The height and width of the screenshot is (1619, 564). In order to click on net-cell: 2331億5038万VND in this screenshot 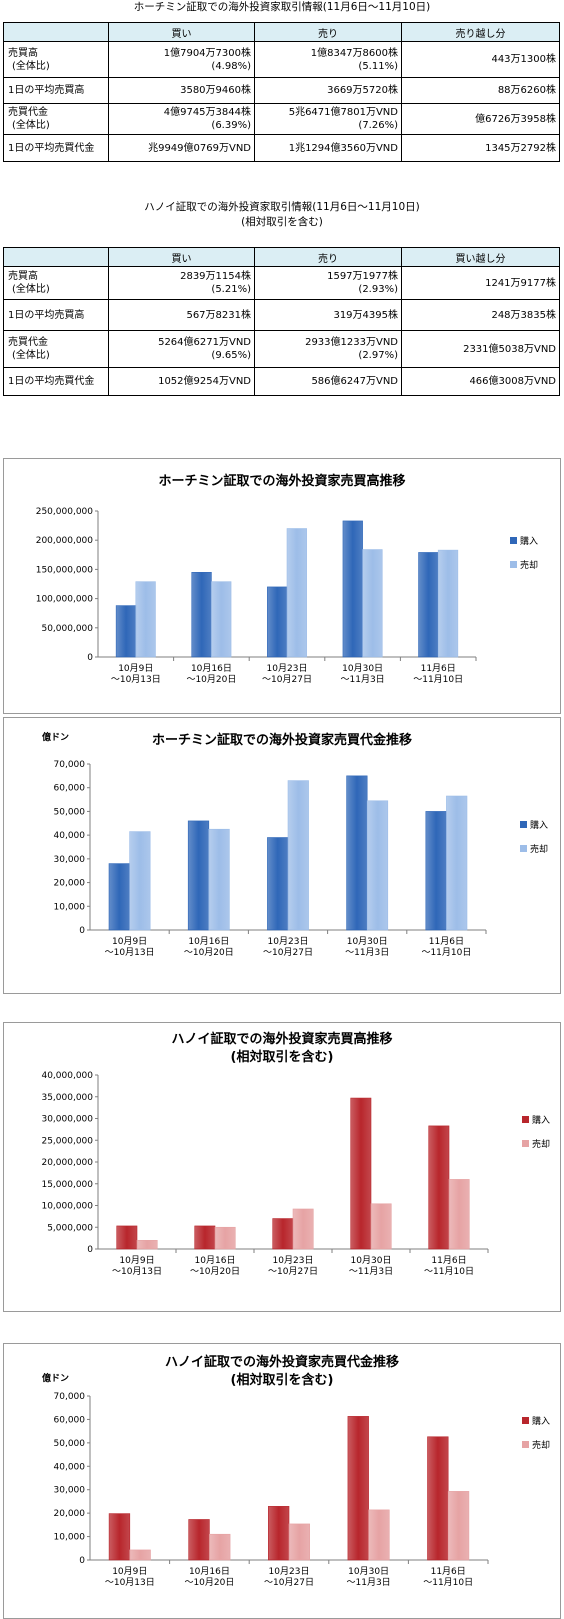, I will do `click(480, 349)`.